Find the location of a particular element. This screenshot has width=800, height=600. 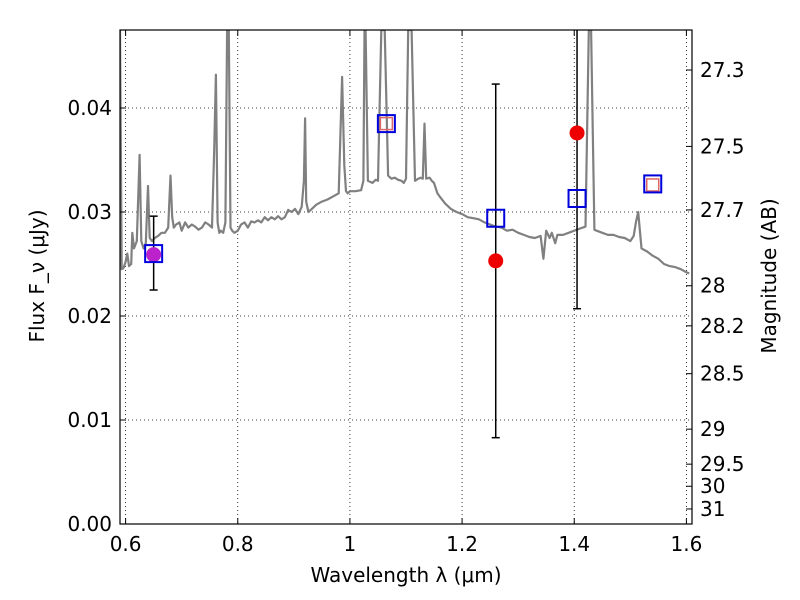

x-tick-label: 1.4 is located at coordinates (574, 544).